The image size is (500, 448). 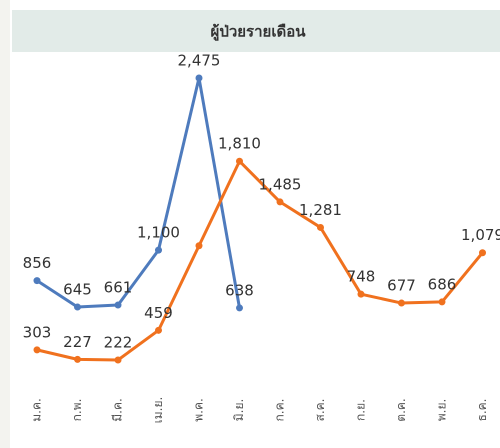 I want to click on value-label: 638, so click(x=239, y=290).